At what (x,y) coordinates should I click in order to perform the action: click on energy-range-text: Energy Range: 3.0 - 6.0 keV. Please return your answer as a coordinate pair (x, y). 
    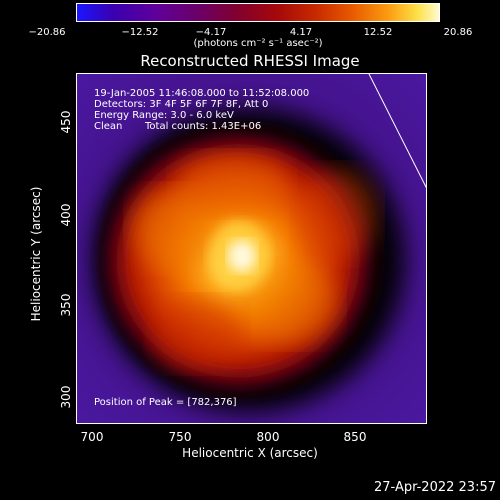
    Looking at the image, I should click on (164, 115).